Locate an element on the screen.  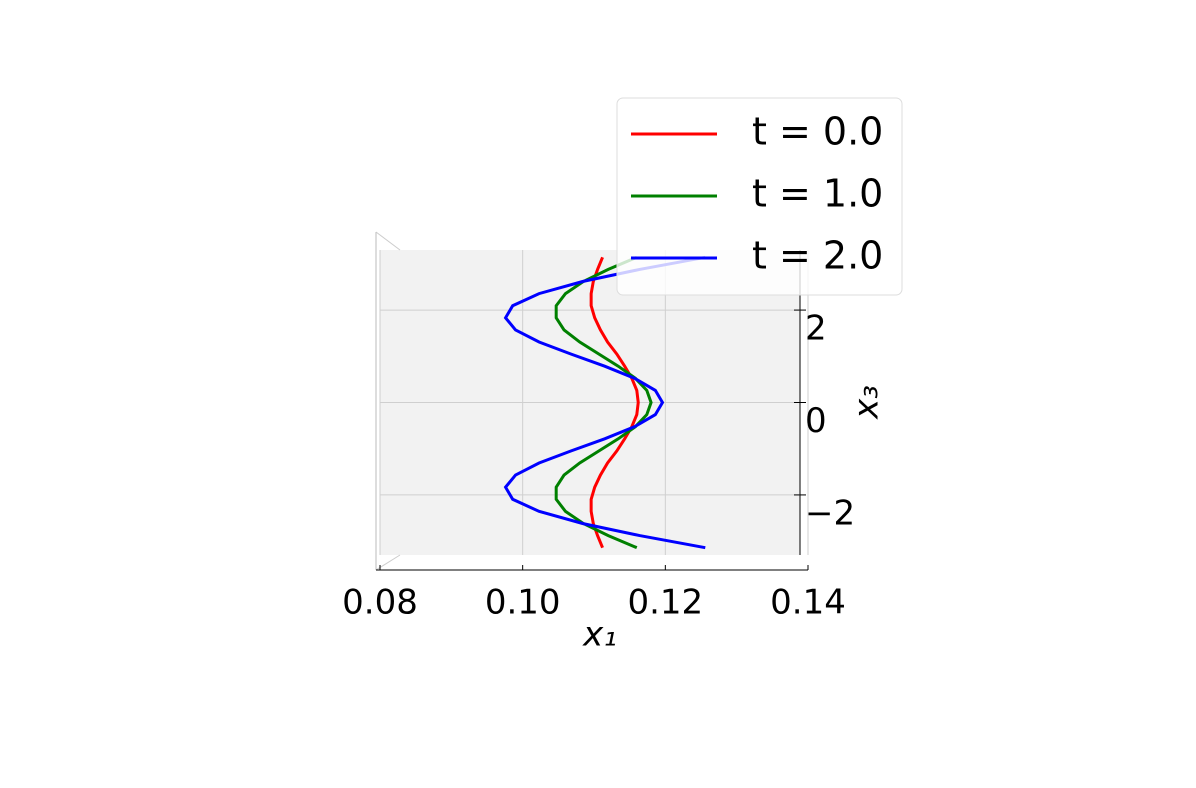
legend-box is located at coordinates (759, 196).